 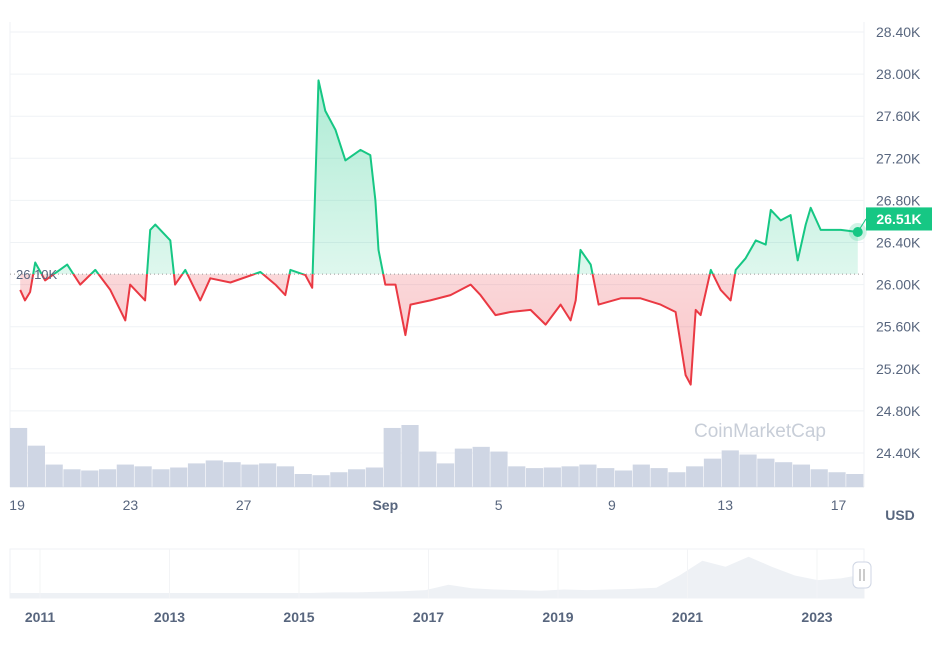 I want to click on navigator-handle, so click(x=862, y=575).